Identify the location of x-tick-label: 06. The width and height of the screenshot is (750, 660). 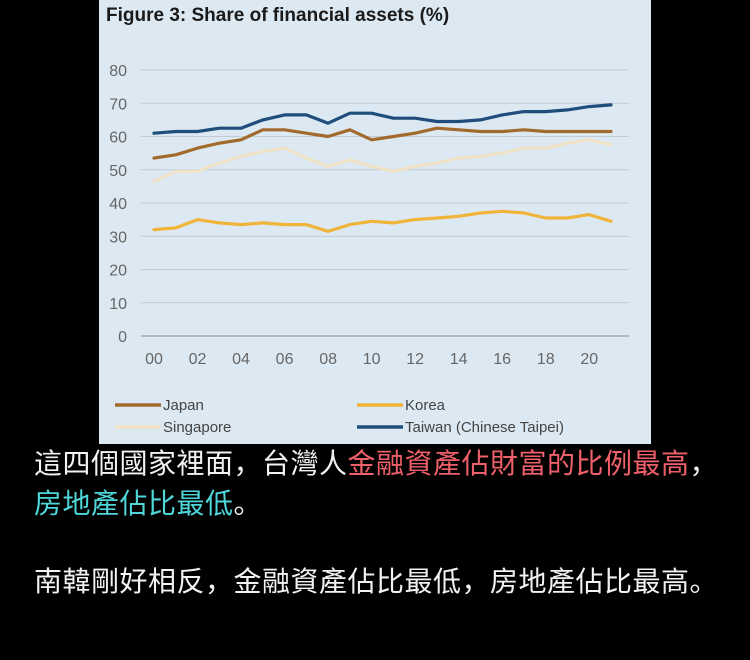
(285, 359).